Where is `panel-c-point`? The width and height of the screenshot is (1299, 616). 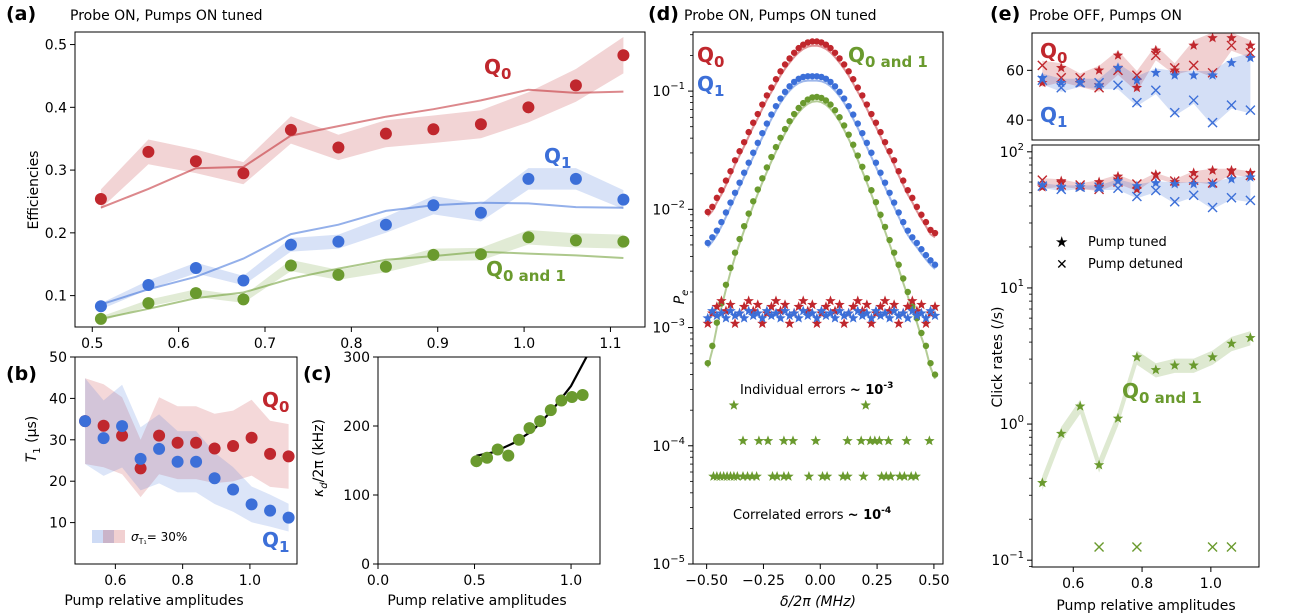
panel-c-point is located at coordinates (476, 461).